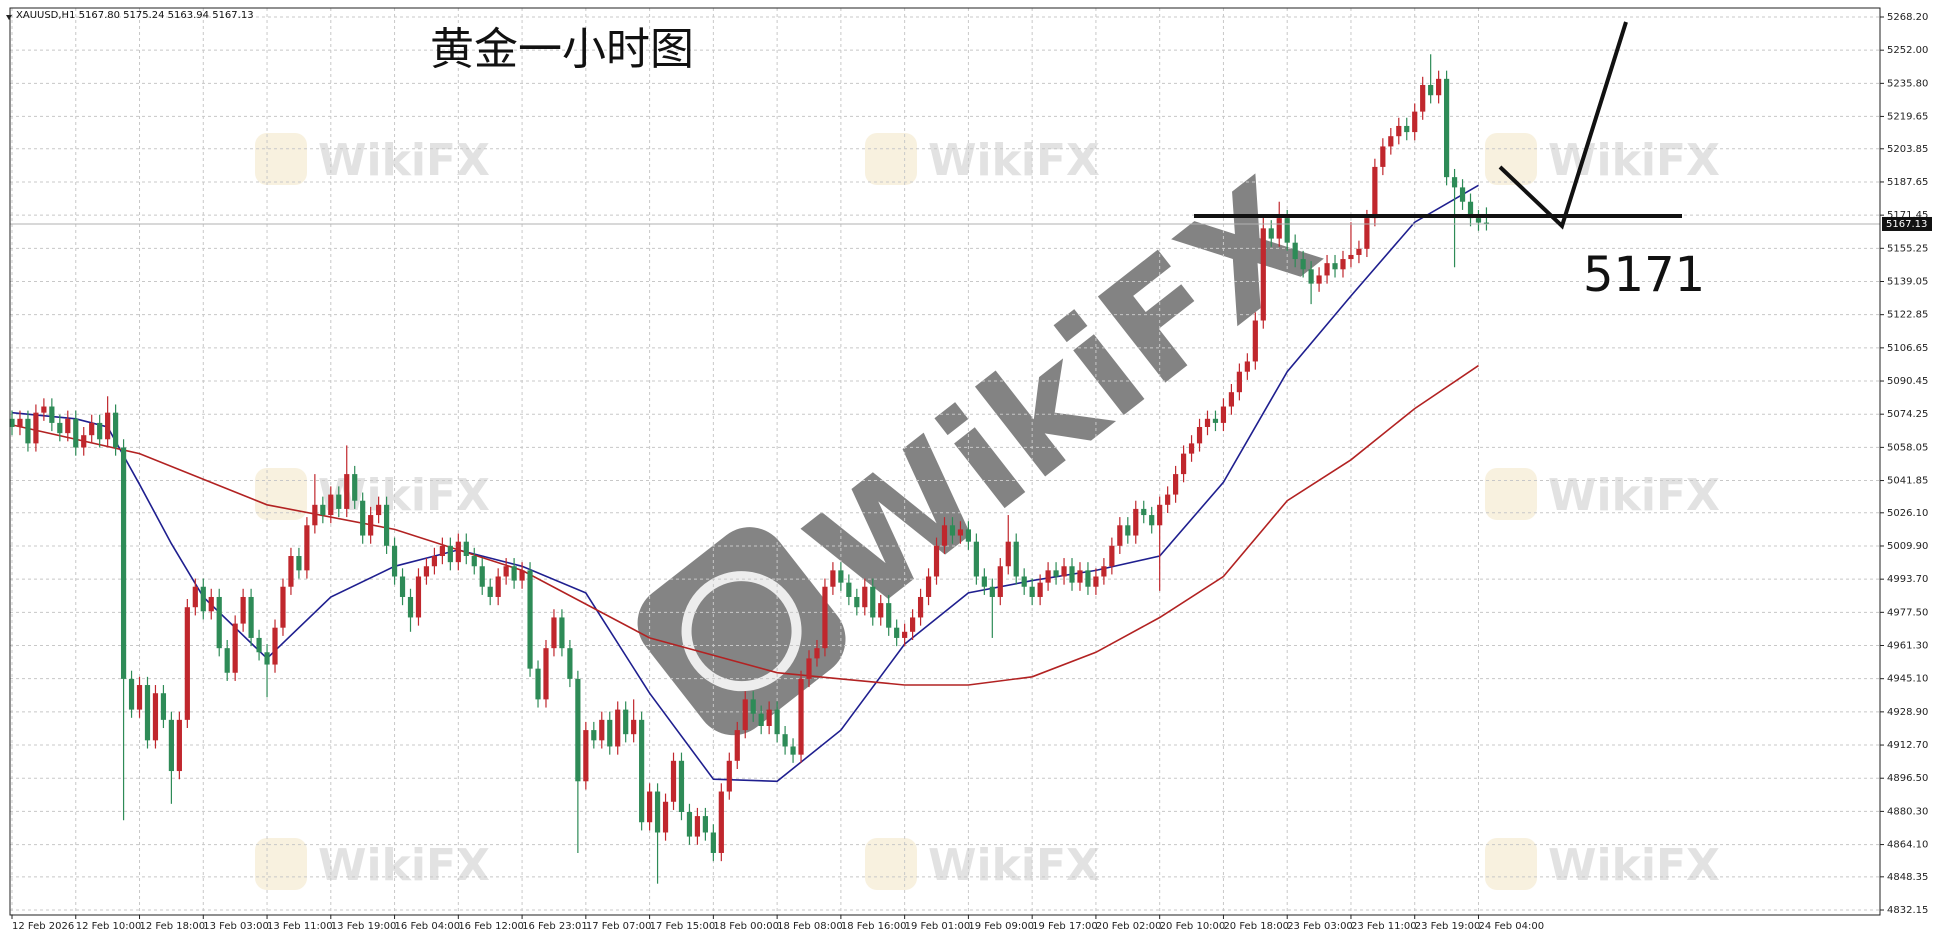  Describe the element at coordinates (1907, 414) in the screenshot. I see `y-tick-label: 5074.25` at that location.